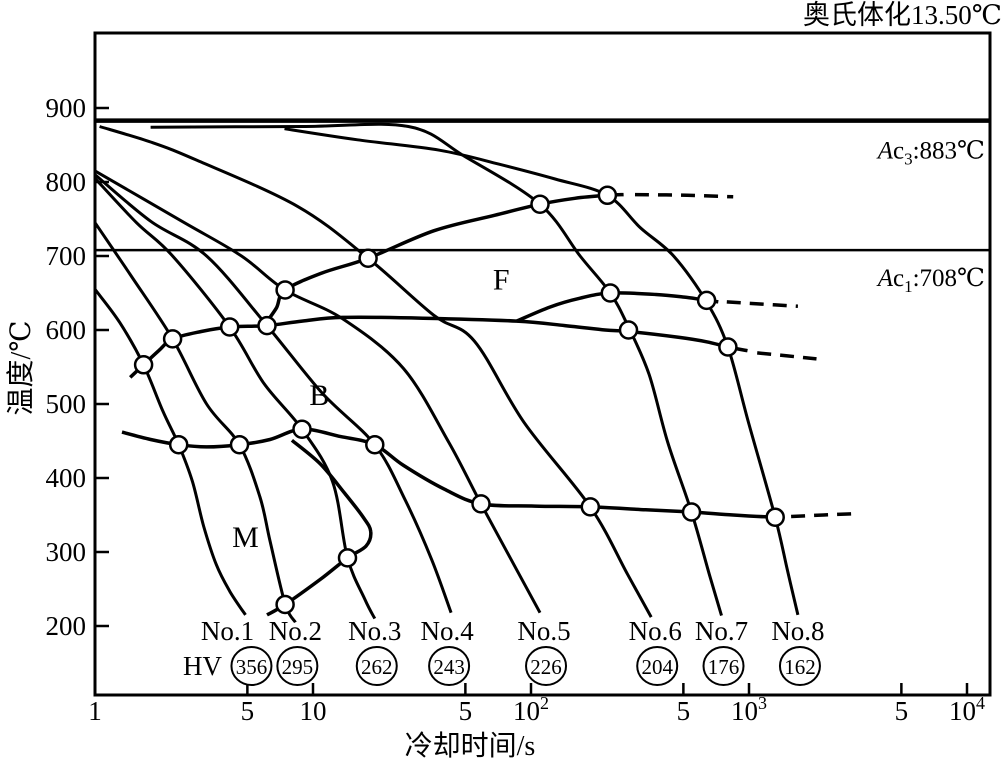 The height and width of the screenshot is (769, 1006). I want to click on transformation-curve-bainite-start-dashed, so click(825, 515).